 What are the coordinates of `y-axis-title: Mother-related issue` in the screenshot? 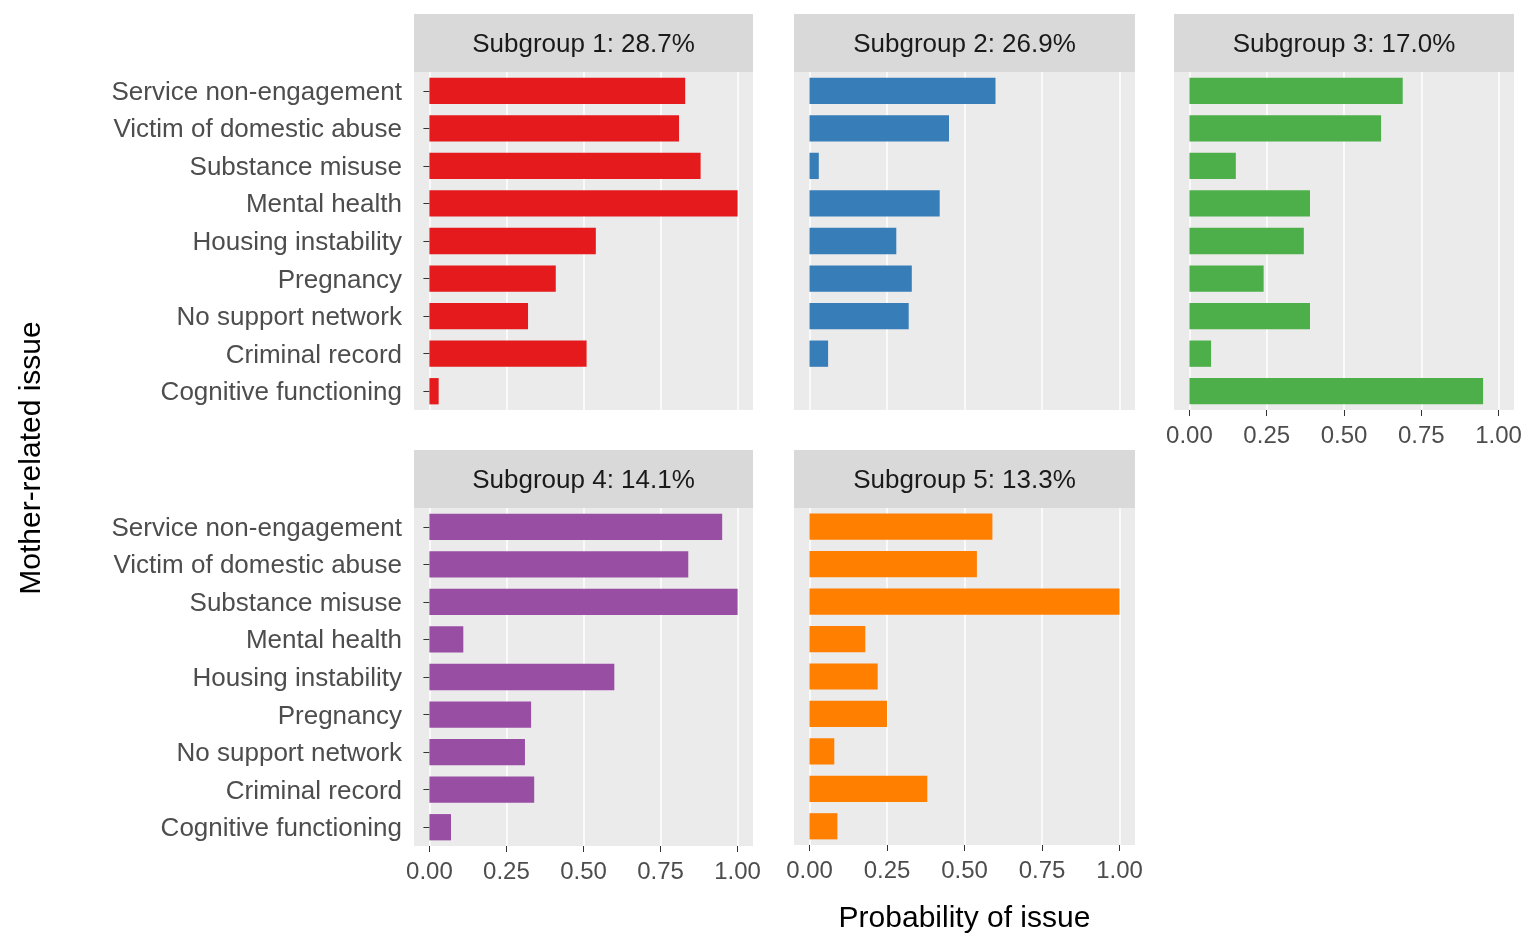 It's located at (30, 458).